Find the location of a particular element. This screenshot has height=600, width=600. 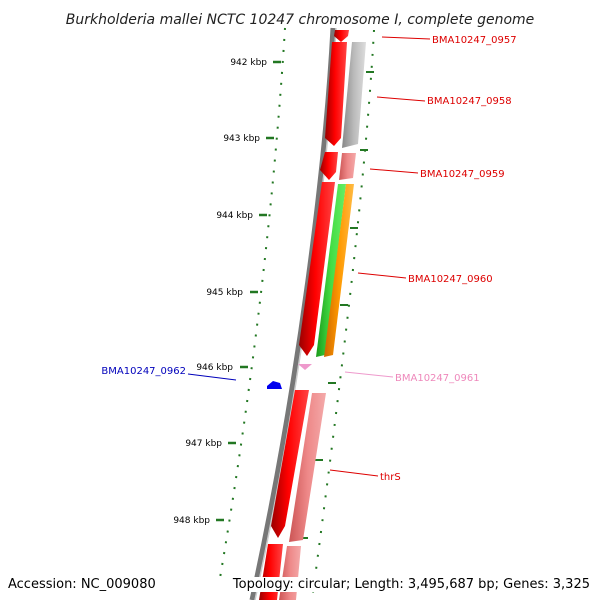

gene-label: BMA10247_0958 is located at coordinates (469, 101).